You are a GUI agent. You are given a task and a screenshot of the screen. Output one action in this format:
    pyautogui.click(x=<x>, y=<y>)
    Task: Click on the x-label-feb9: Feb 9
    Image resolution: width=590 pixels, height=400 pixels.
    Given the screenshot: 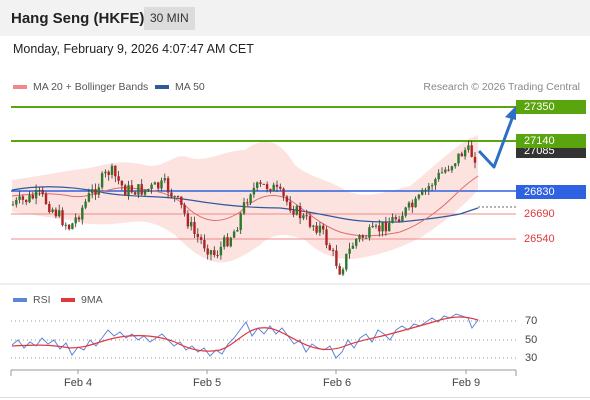 What is the action you would take?
    pyautogui.click(x=466, y=383)
    